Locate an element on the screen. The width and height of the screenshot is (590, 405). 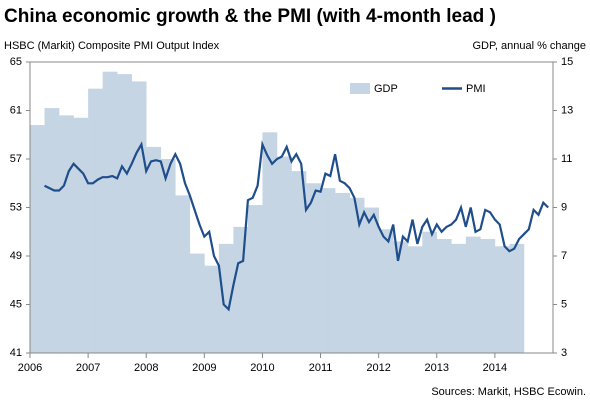
y-tick-label: 53 is located at coordinates (16, 207).